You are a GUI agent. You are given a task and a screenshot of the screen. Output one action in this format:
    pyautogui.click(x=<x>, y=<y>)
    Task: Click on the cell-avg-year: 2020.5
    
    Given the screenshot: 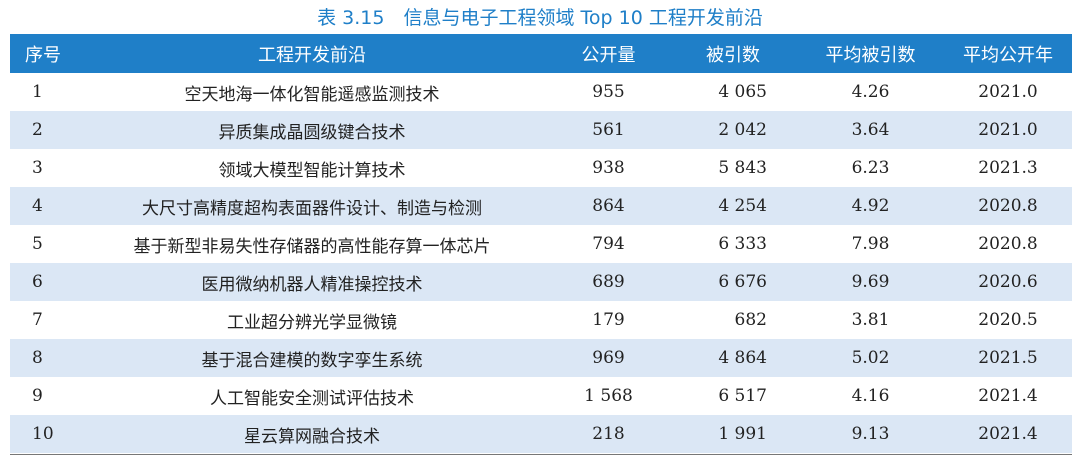 What is the action you would take?
    pyautogui.click(x=1008, y=320)
    